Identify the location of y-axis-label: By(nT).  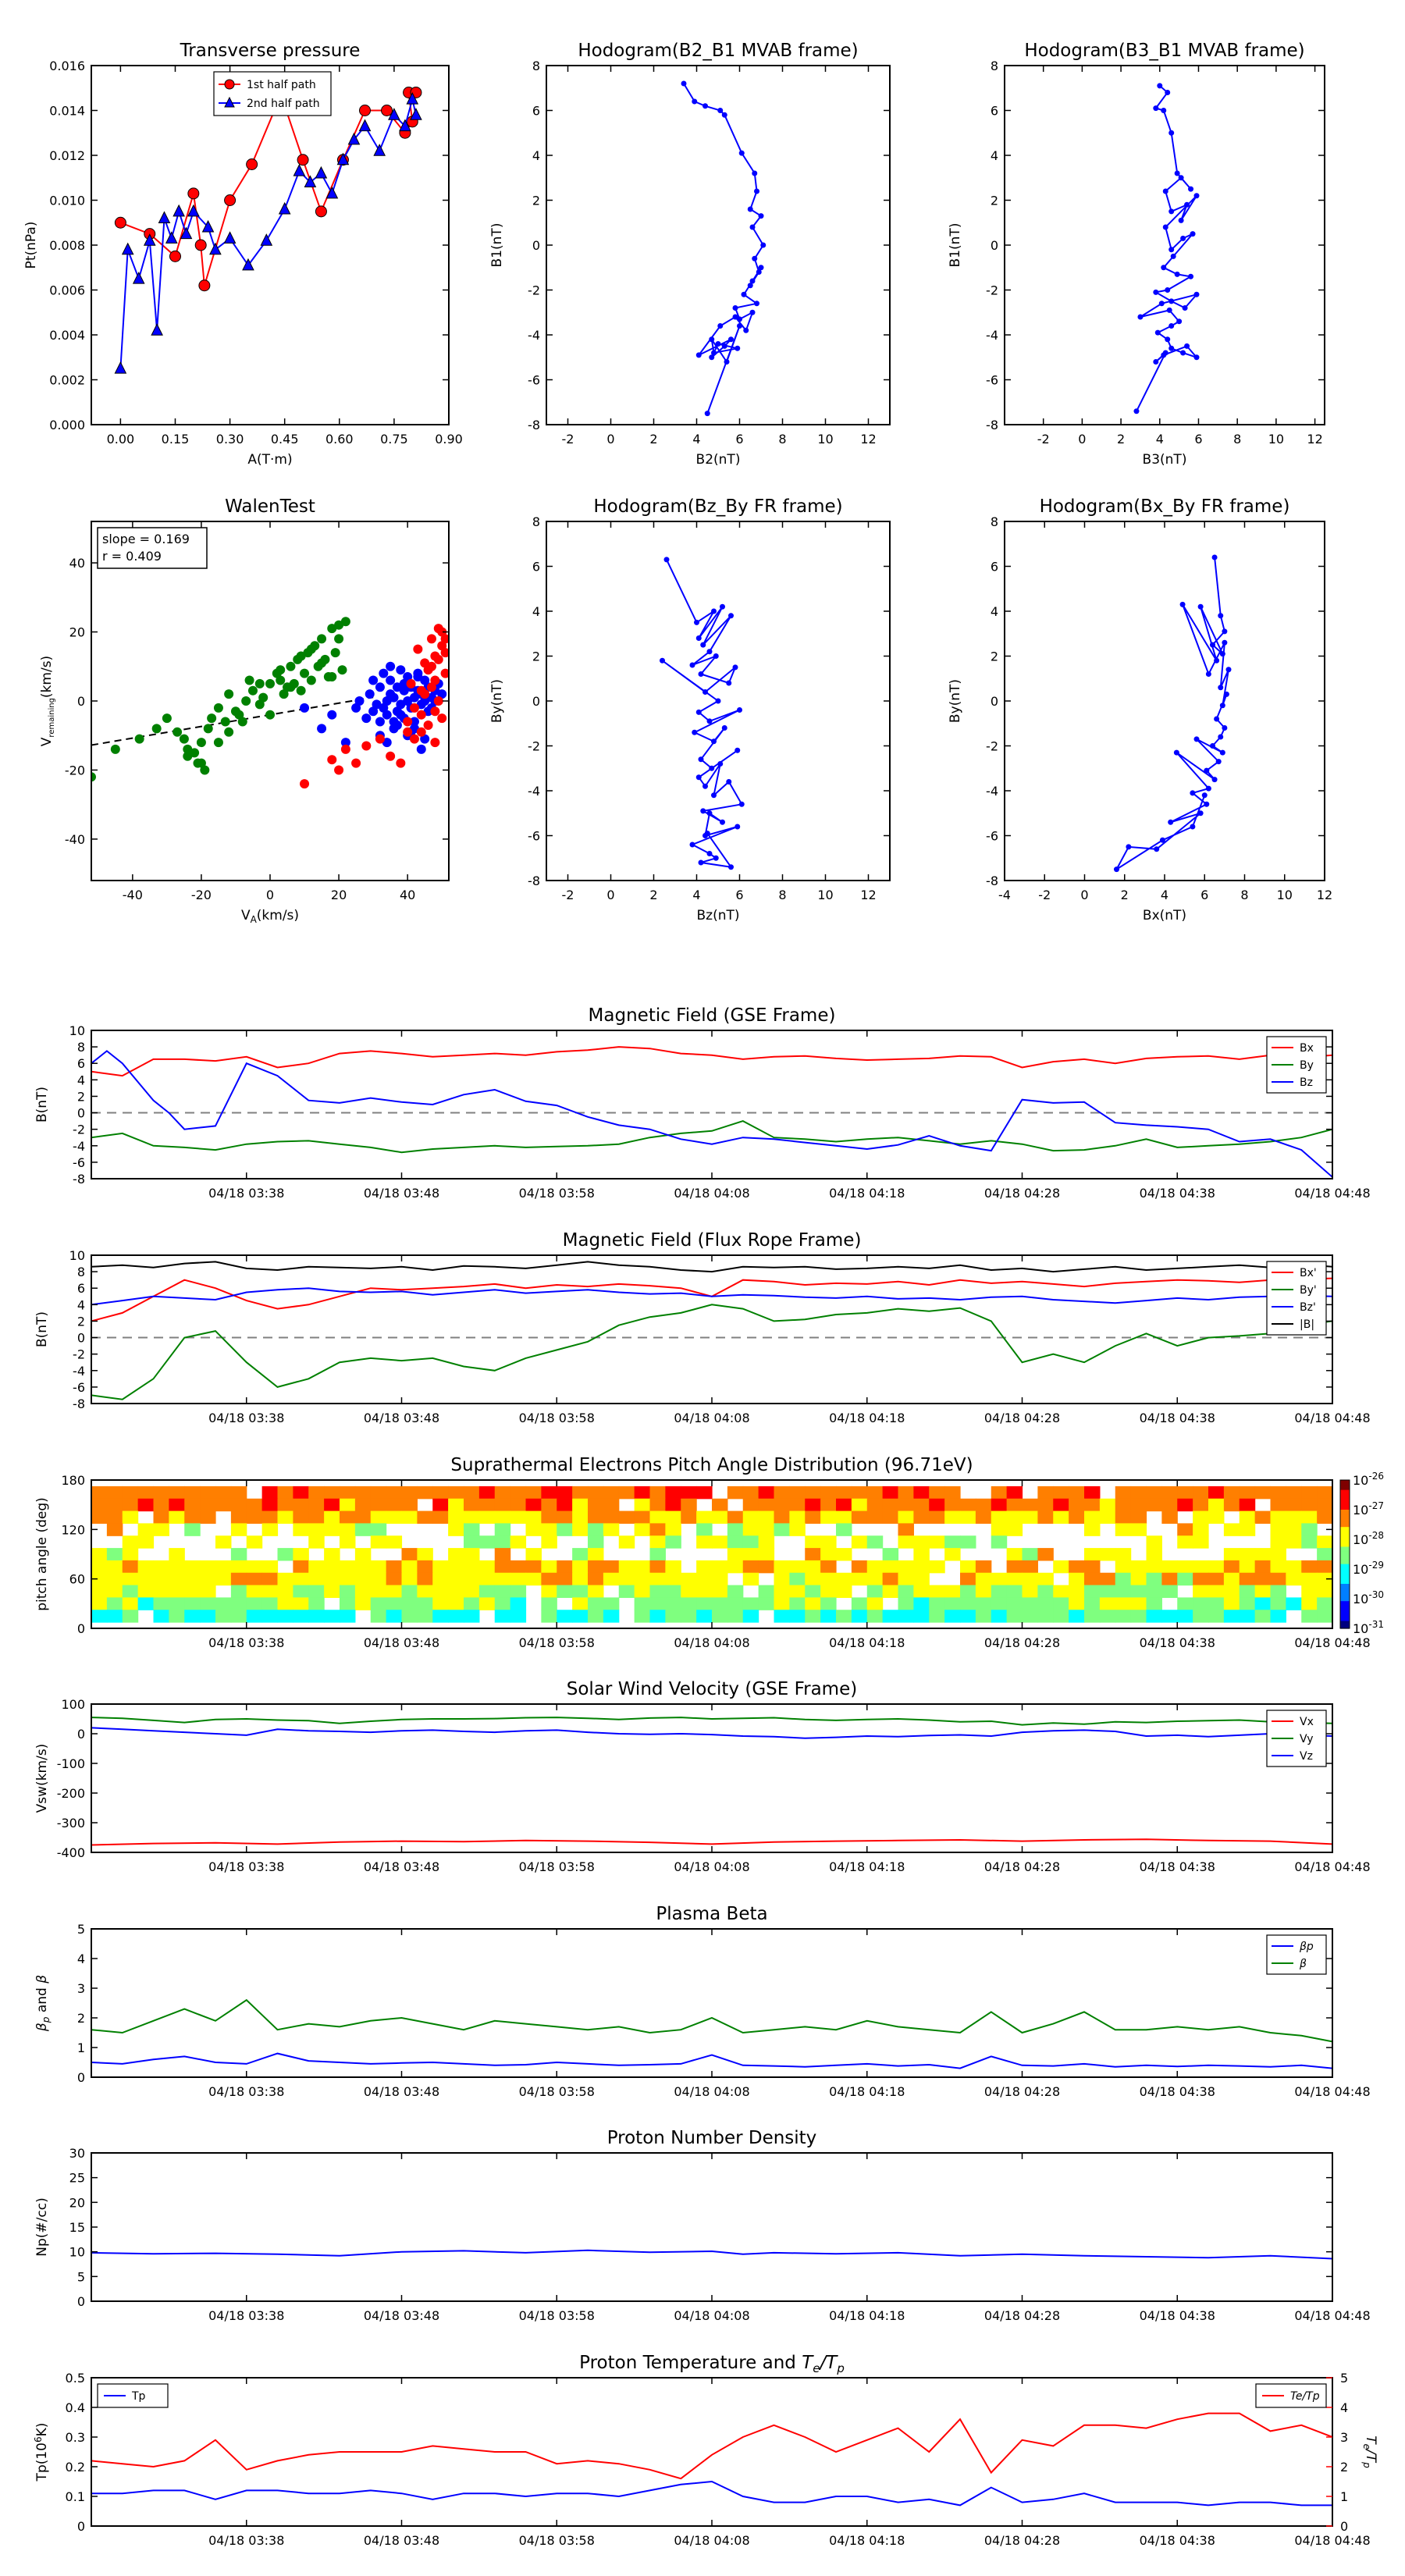
(956, 701).